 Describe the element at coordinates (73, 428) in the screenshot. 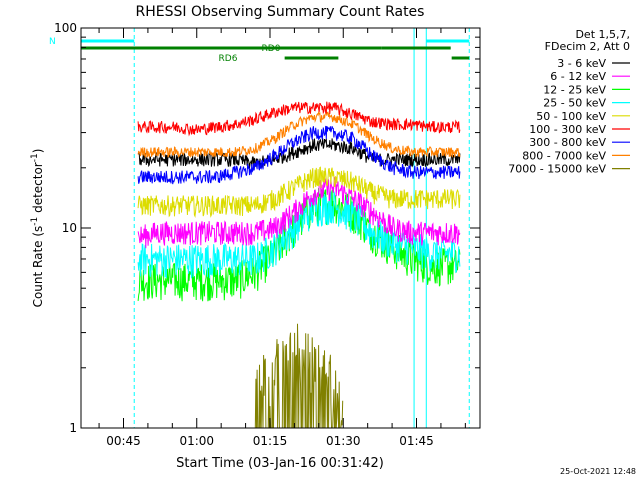

I see `y-tick-label: 1` at that location.